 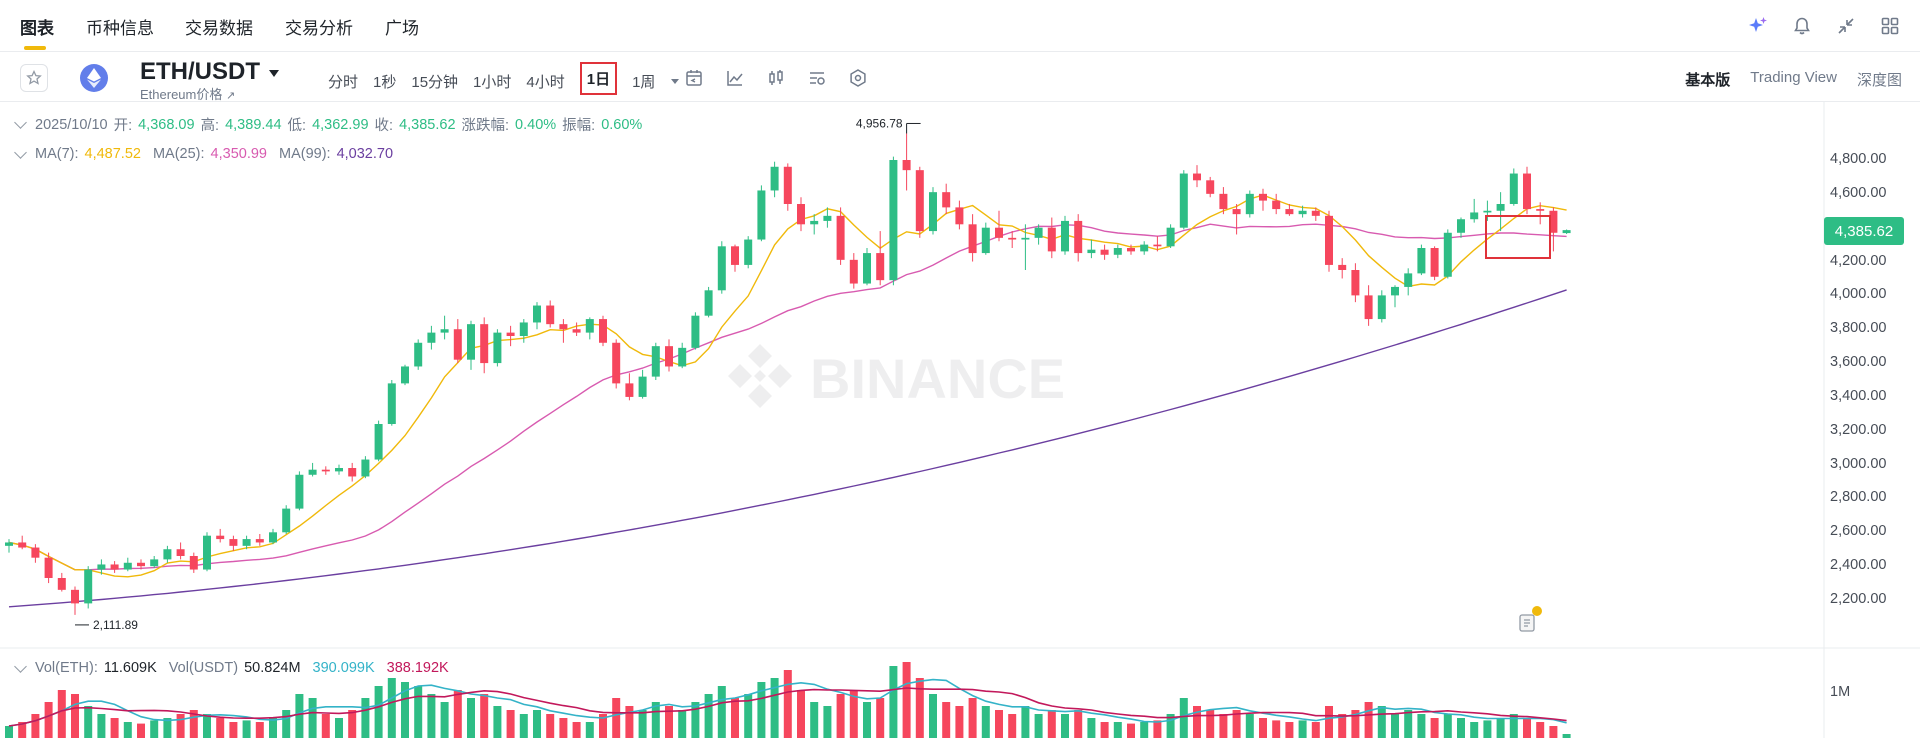 What do you see at coordinates (120, 28) in the screenshot?
I see `tab-coin-info: 币种信息` at bounding box center [120, 28].